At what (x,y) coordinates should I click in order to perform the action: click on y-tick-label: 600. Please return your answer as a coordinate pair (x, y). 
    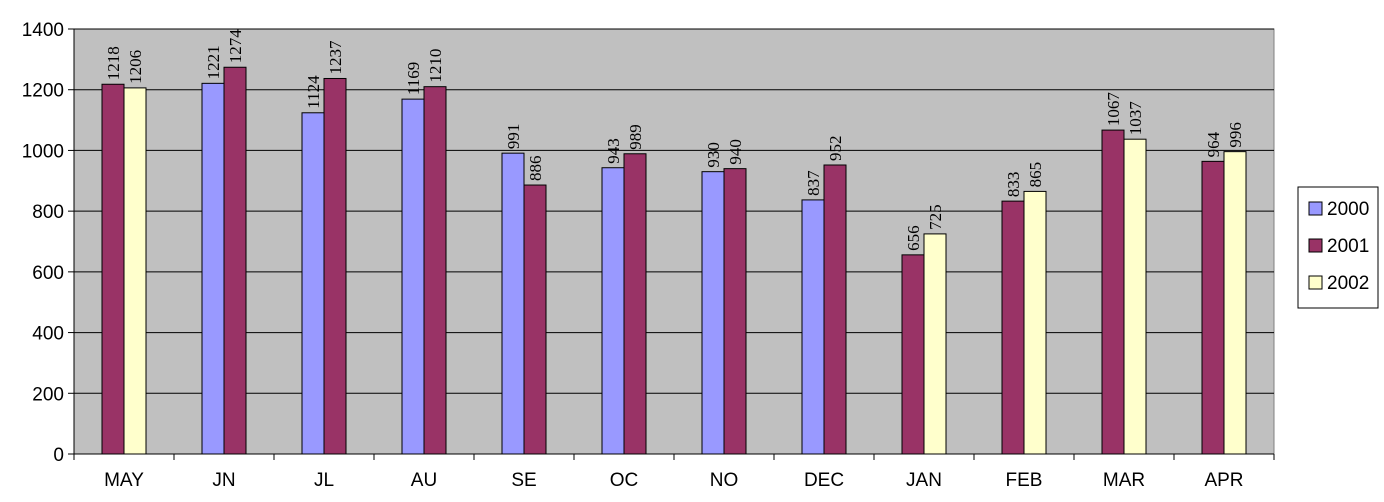
    Looking at the image, I should click on (48, 273).